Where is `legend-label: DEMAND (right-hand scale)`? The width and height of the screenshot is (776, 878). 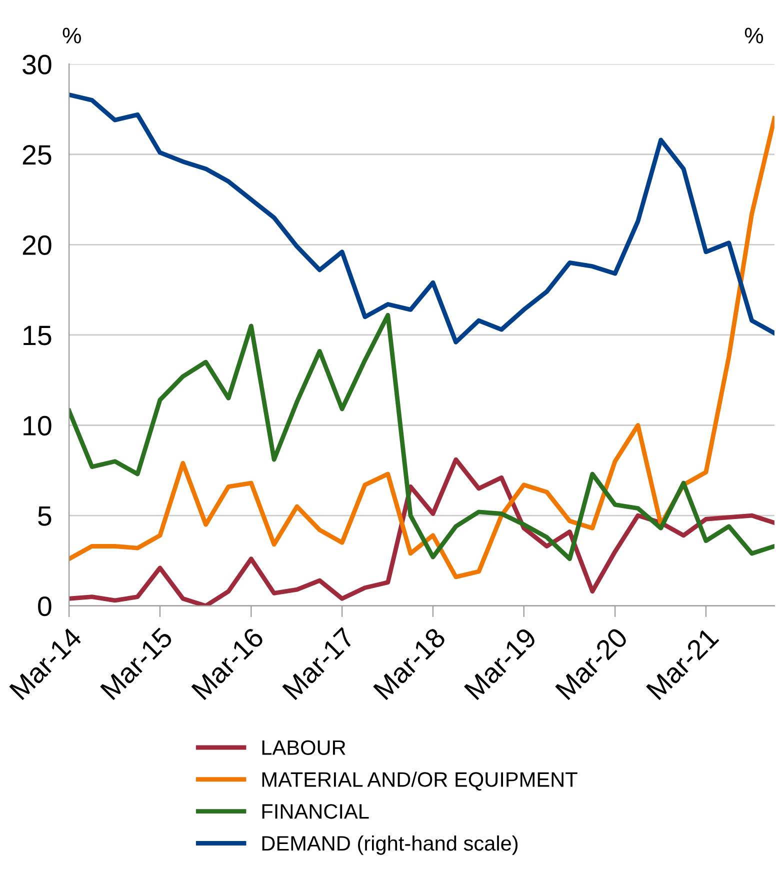 legend-label: DEMAND (right-hand scale) is located at coordinates (390, 845).